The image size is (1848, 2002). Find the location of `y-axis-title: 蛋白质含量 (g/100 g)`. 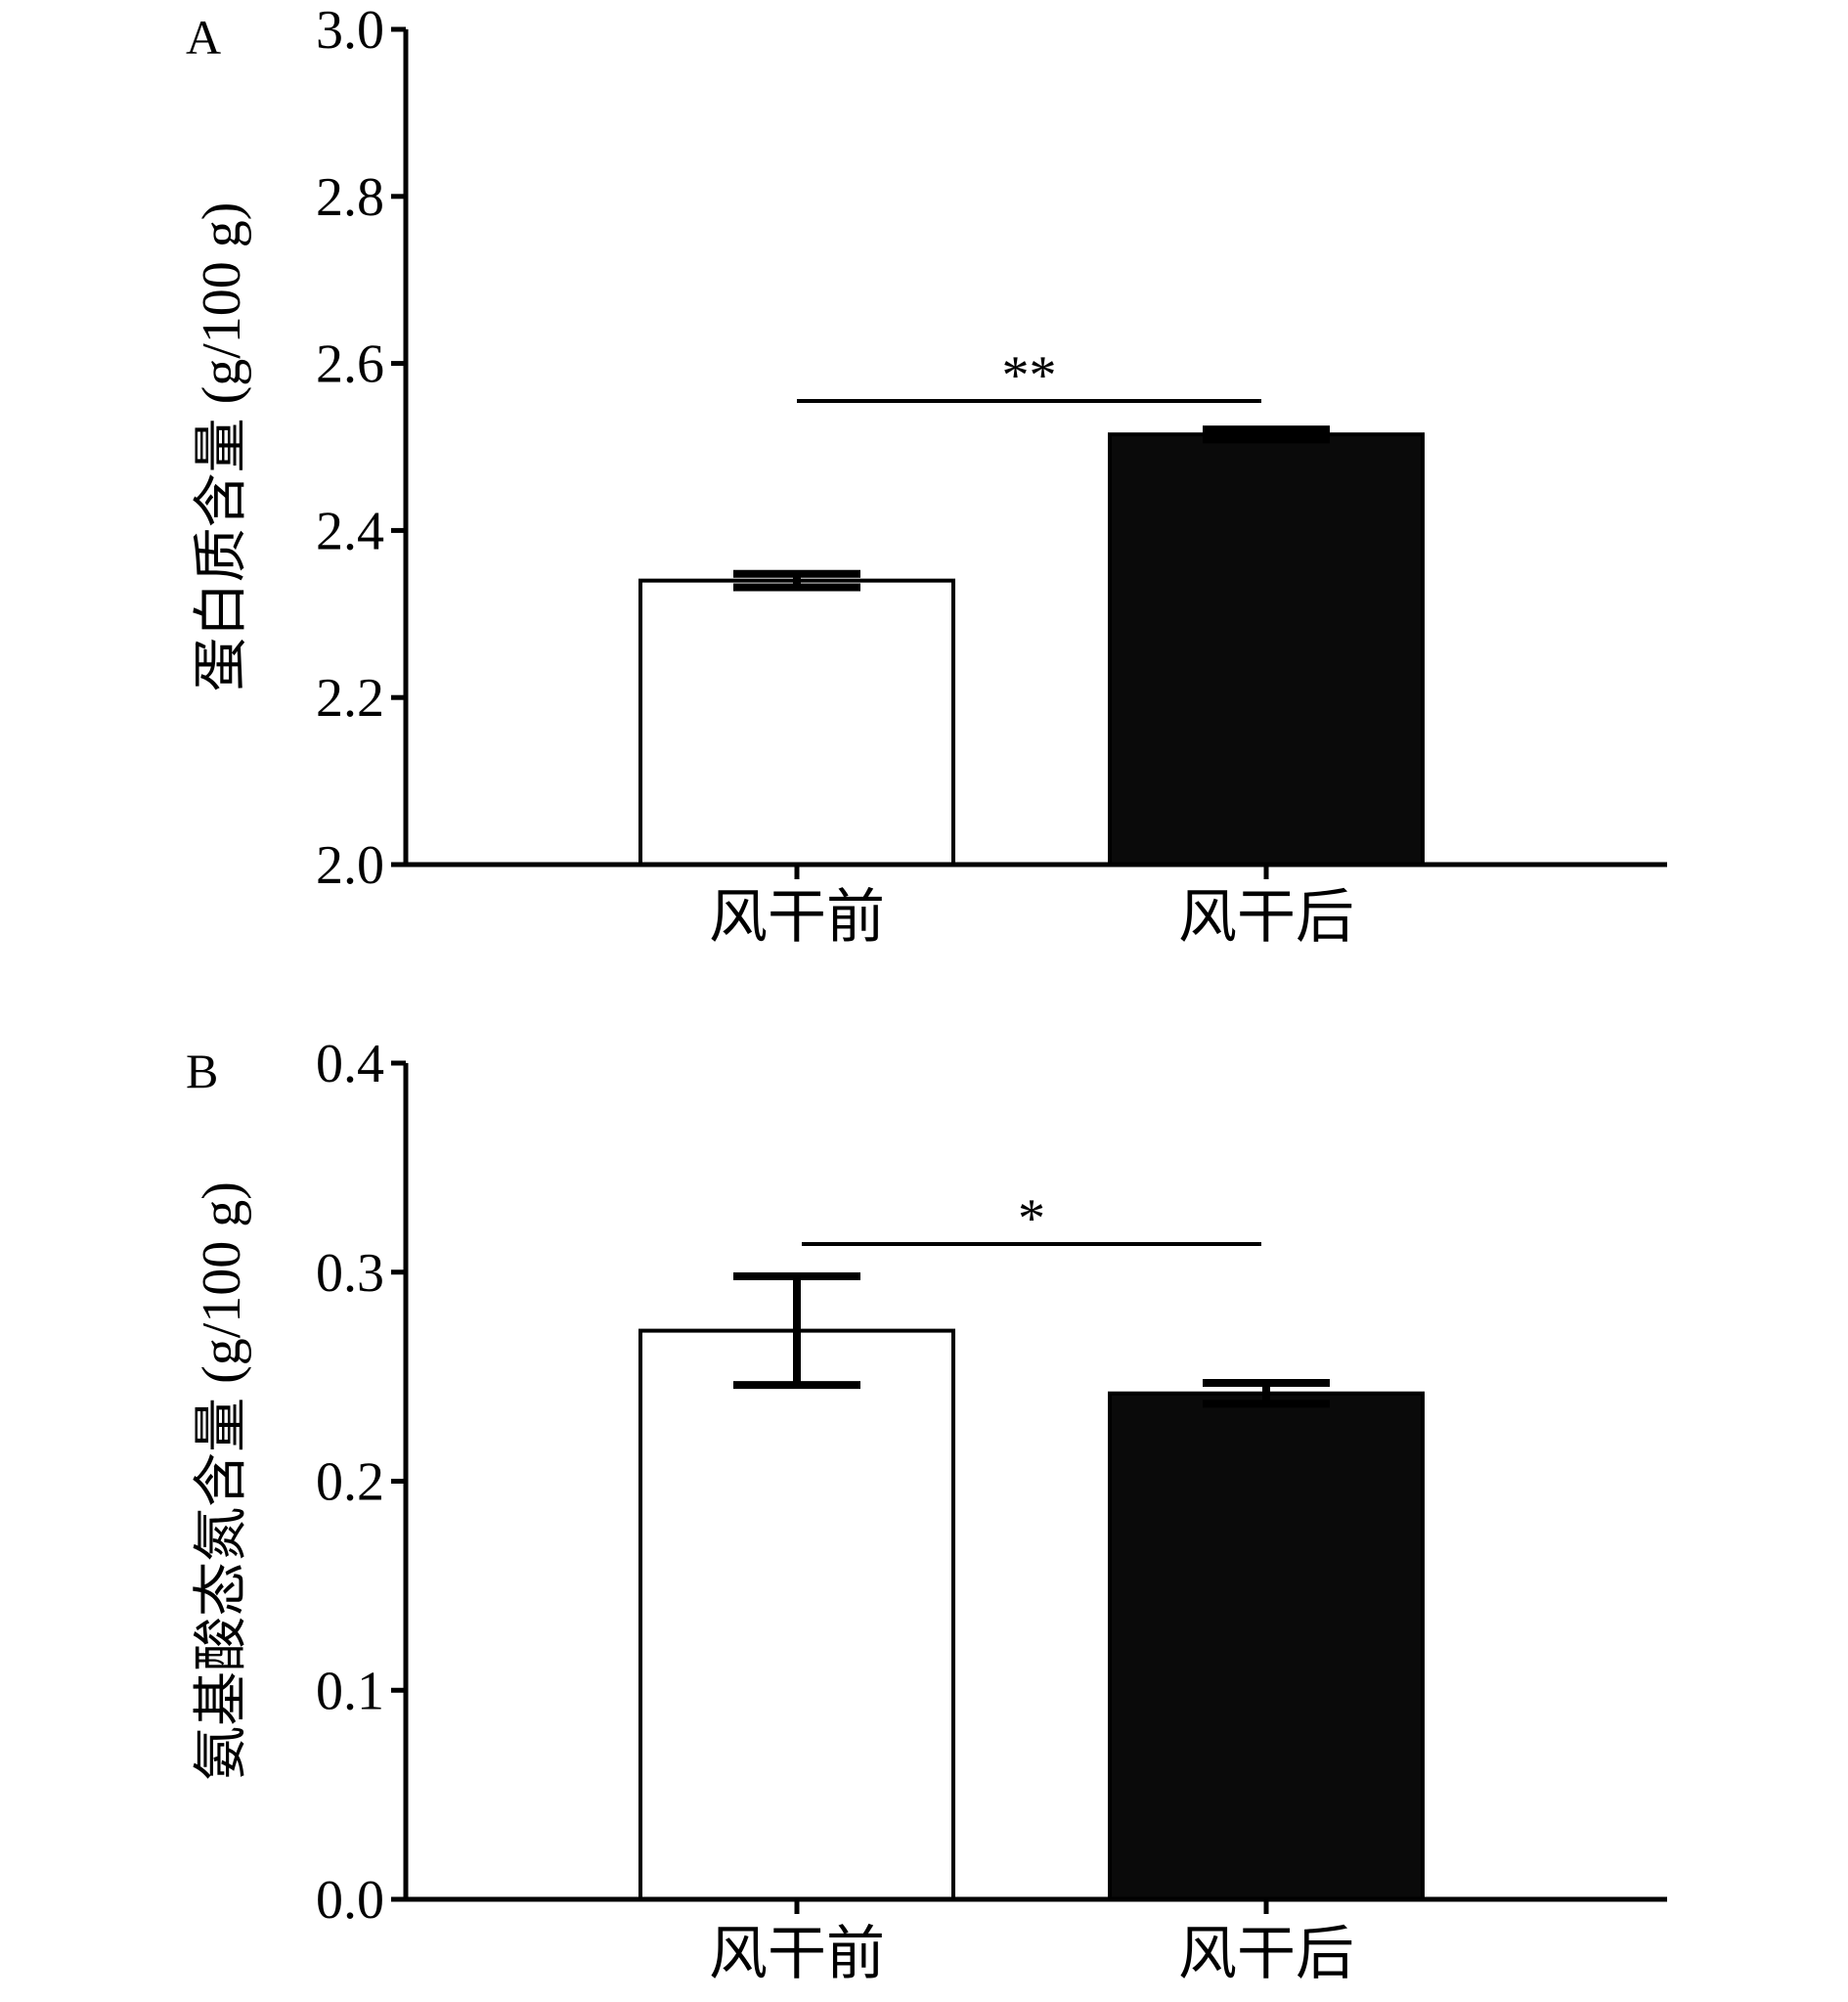

y-axis-title: 蛋白质含量 (g/100 g) is located at coordinates (222, 447).